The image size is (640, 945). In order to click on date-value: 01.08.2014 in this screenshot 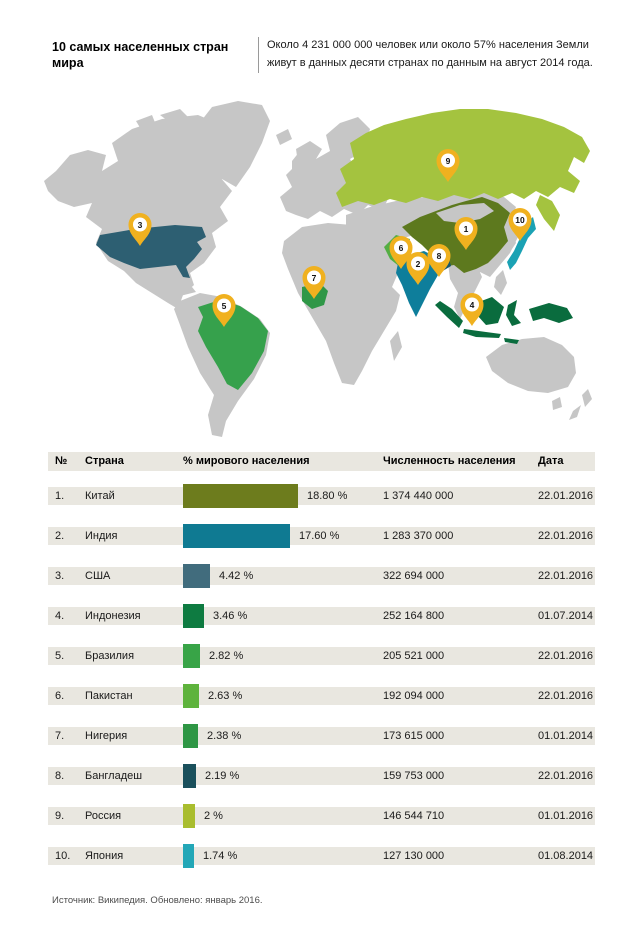, I will do `click(566, 856)`.